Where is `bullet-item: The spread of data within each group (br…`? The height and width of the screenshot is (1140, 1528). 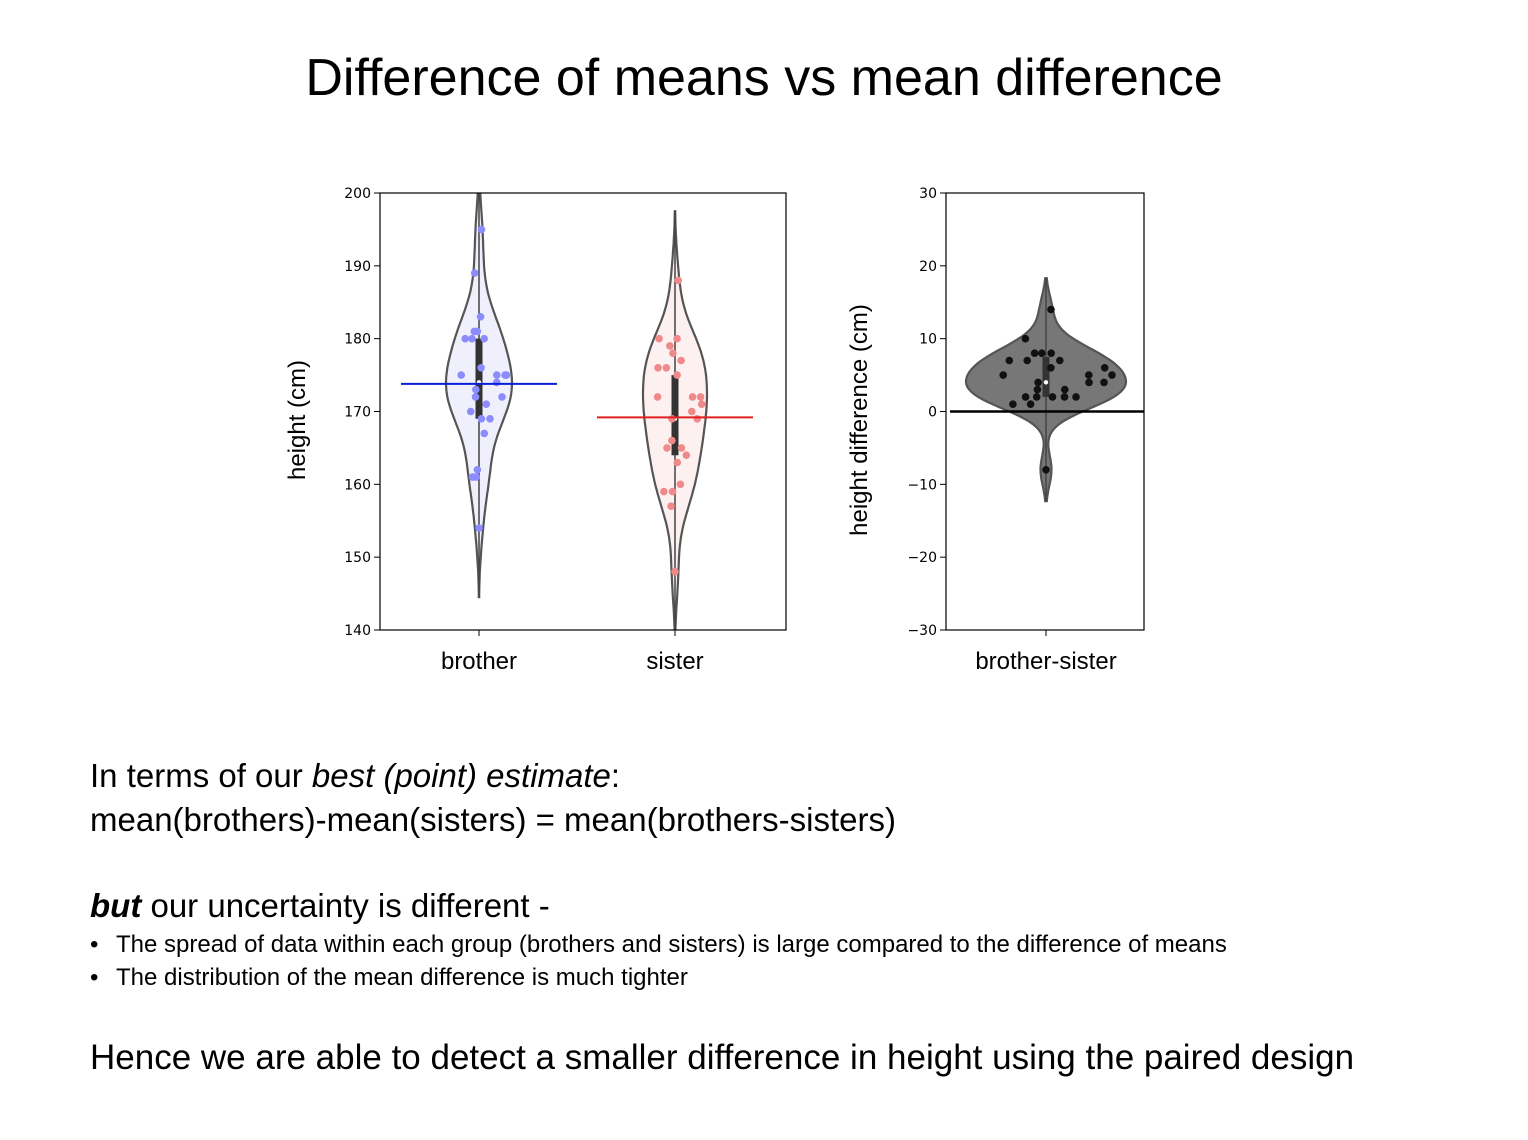 bullet-item: The spread of data within each group (br… is located at coordinates (658, 944).